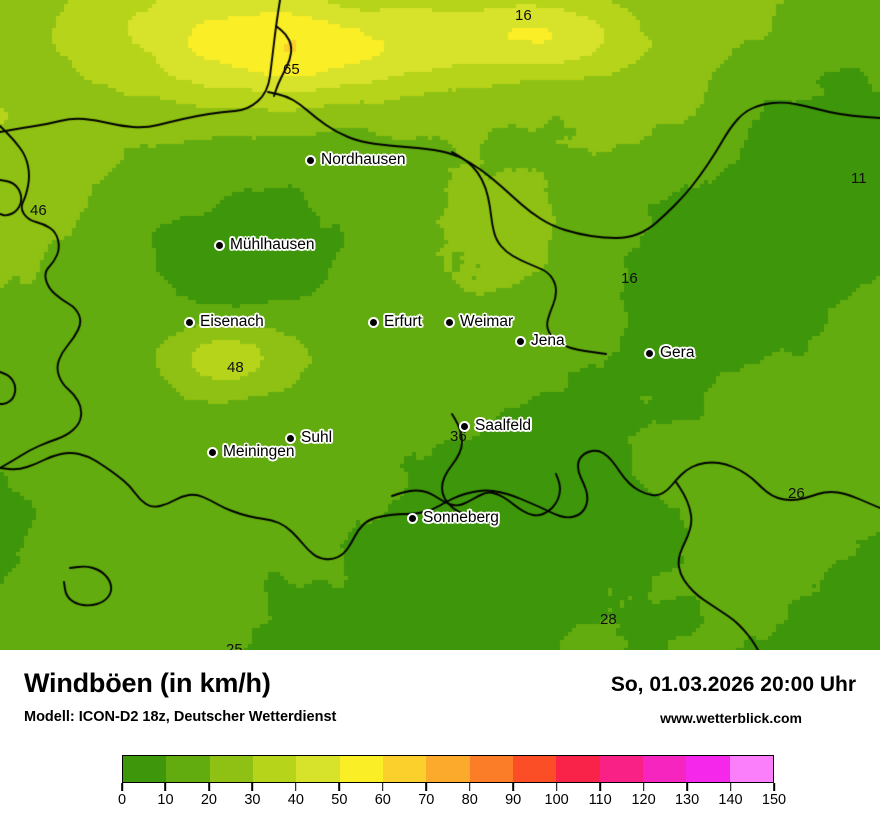  Describe the element at coordinates (259, 451) in the screenshot. I see `city-label: Meiningen` at that location.